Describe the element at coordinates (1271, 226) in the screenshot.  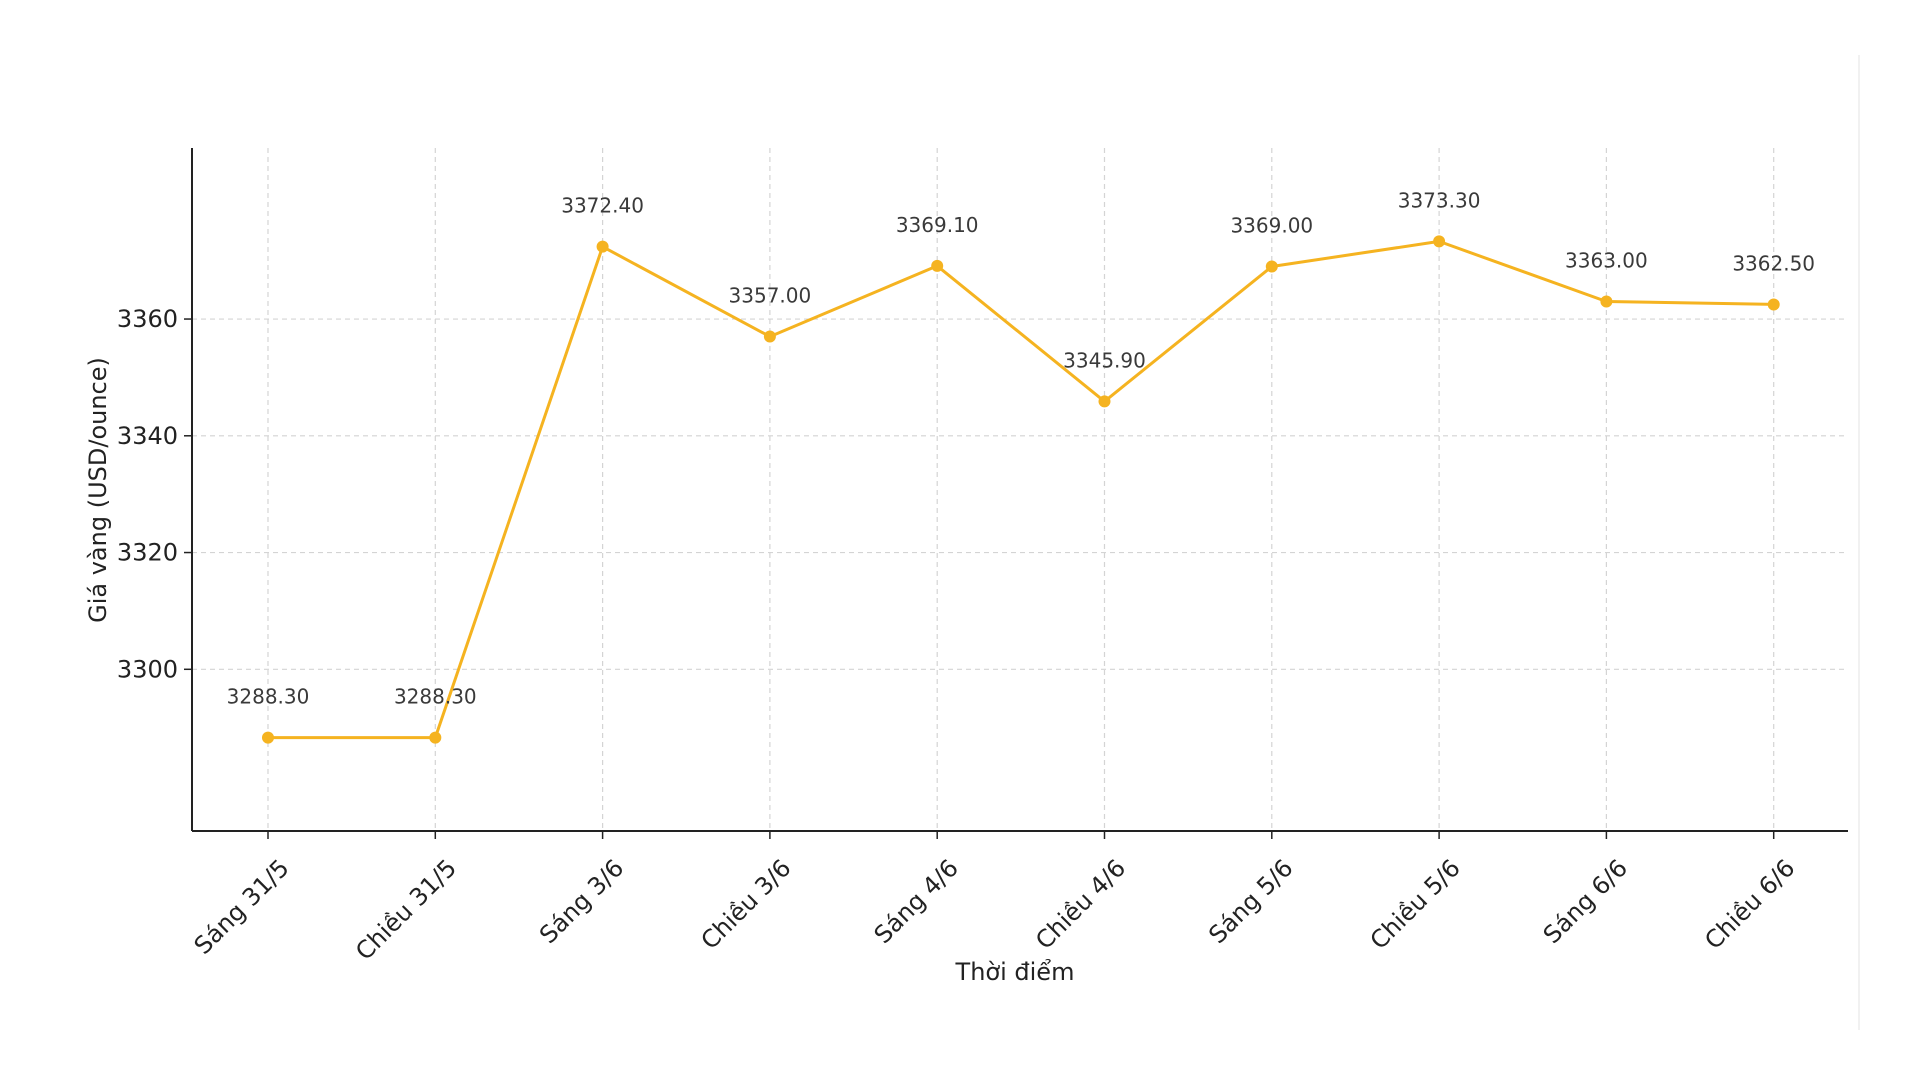
I see `data-label: 3369.00` at that location.